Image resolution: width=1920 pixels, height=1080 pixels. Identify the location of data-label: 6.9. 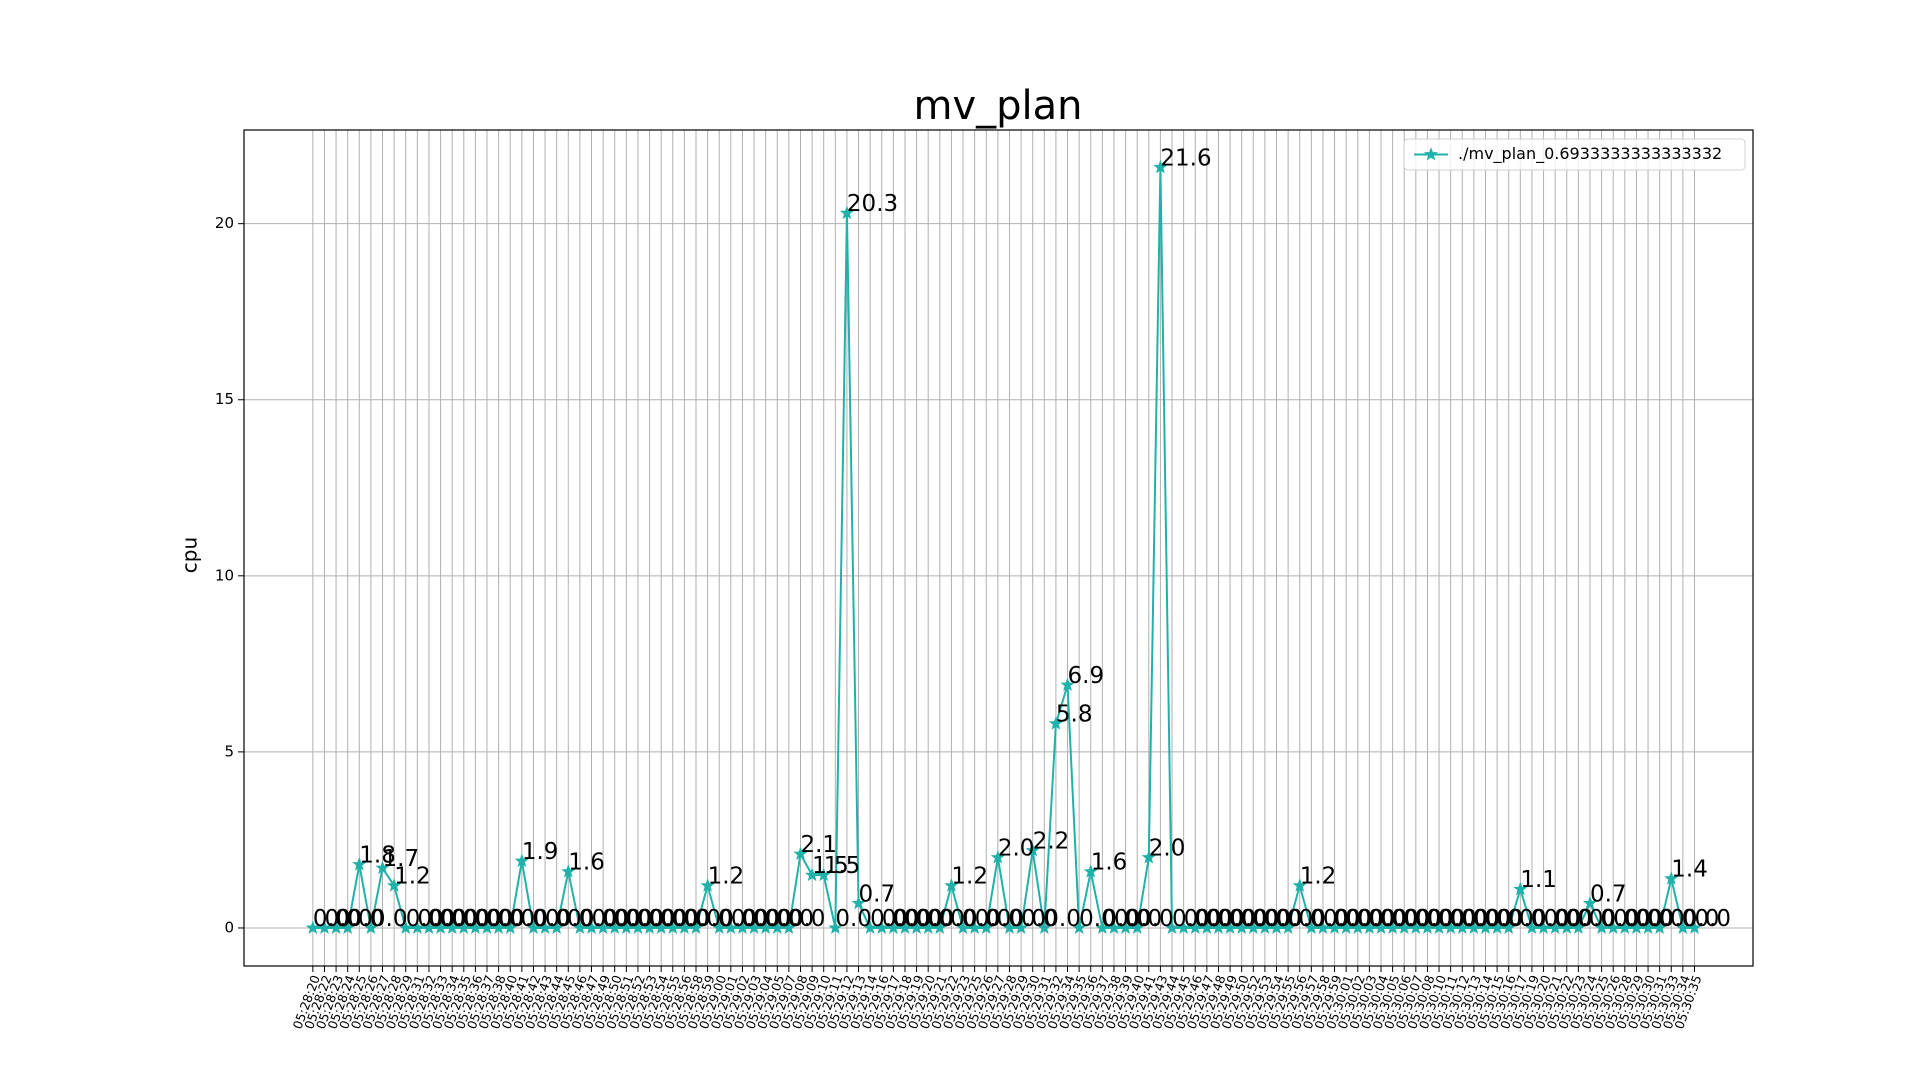
(1086, 676).